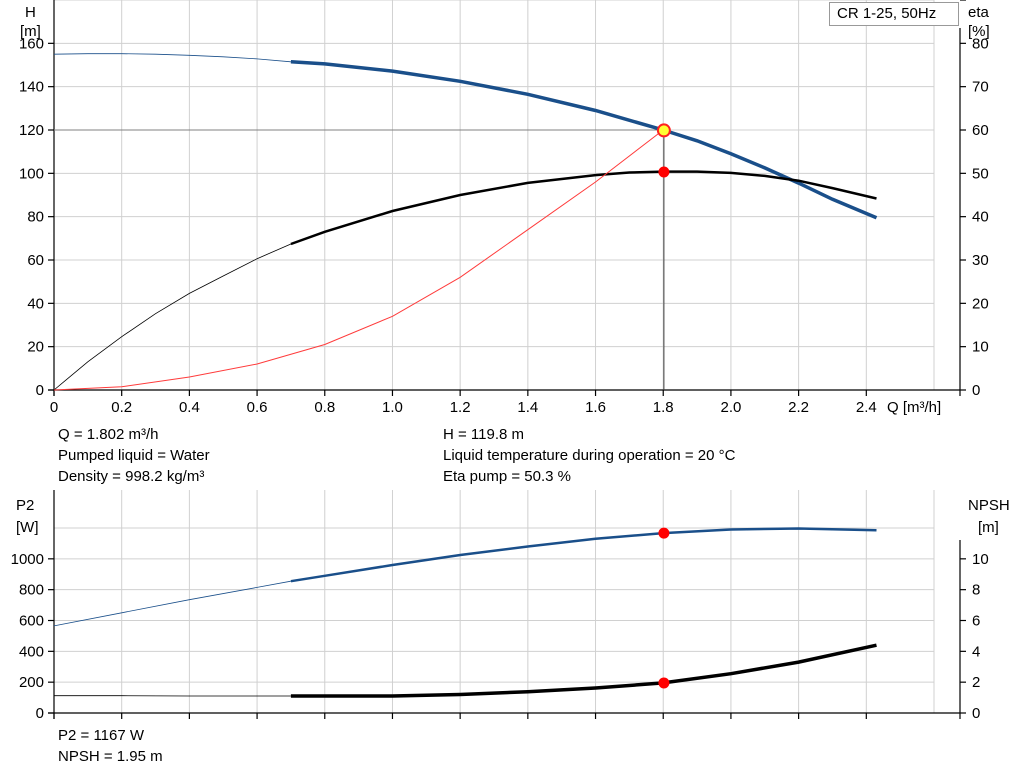 Image resolution: width=1024 pixels, height=781 pixels. Describe the element at coordinates (979, 12) in the screenshot. I see `eta-axis-label: eta` at that location.